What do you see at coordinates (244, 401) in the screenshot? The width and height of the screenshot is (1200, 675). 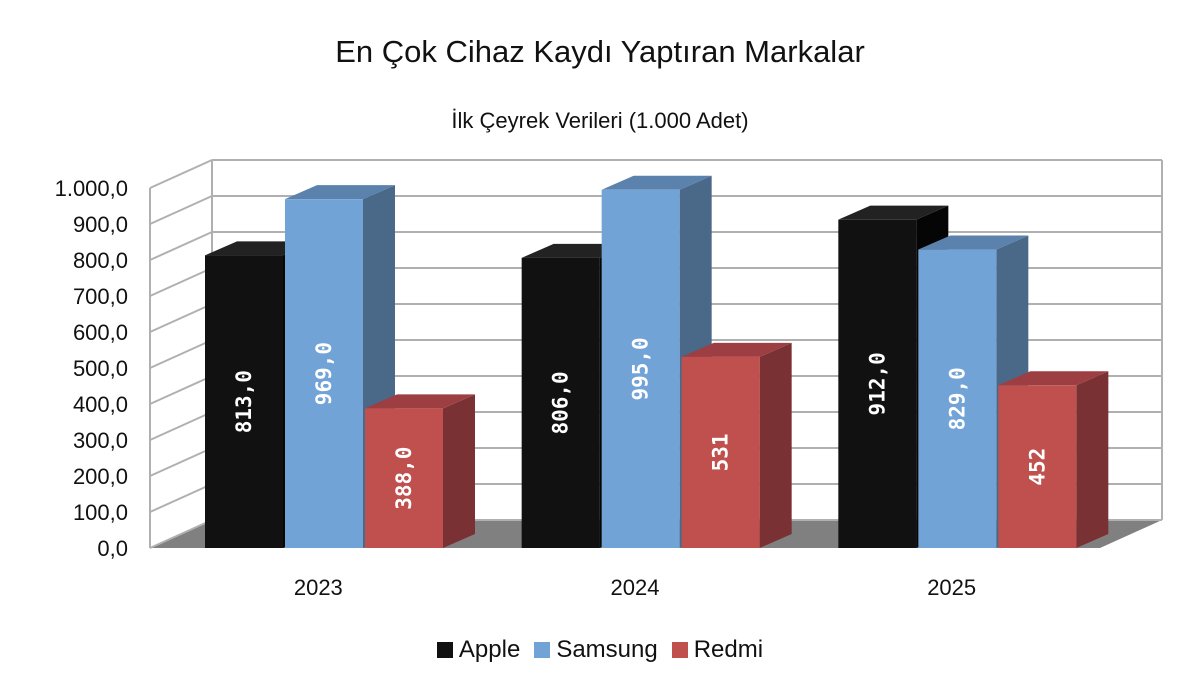 I see `data-label: 813,0` at bounding box center [244, 401].